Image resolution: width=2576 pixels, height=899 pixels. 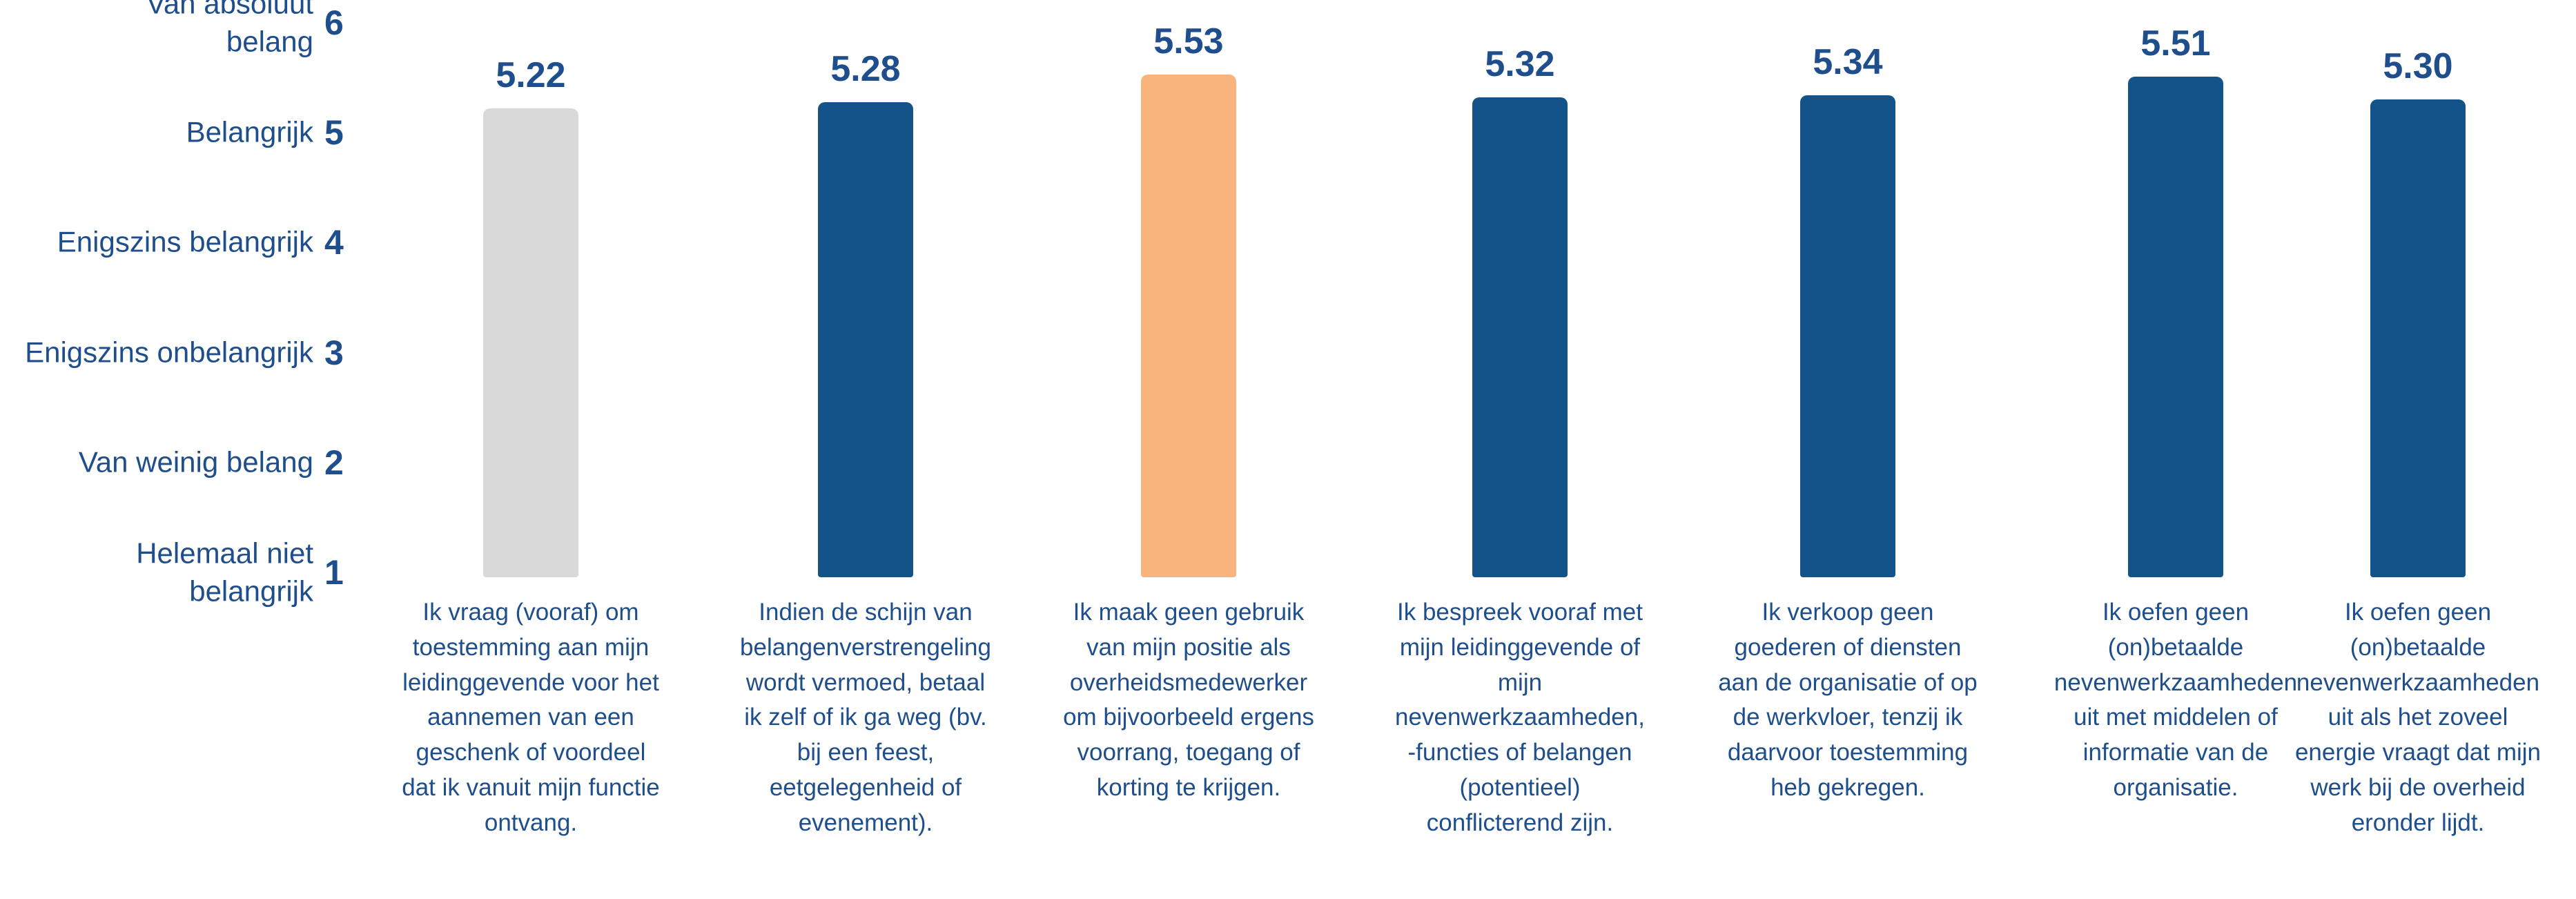 I want to click on y-tick-name: Belangrijk, so click(x=249, y=131).